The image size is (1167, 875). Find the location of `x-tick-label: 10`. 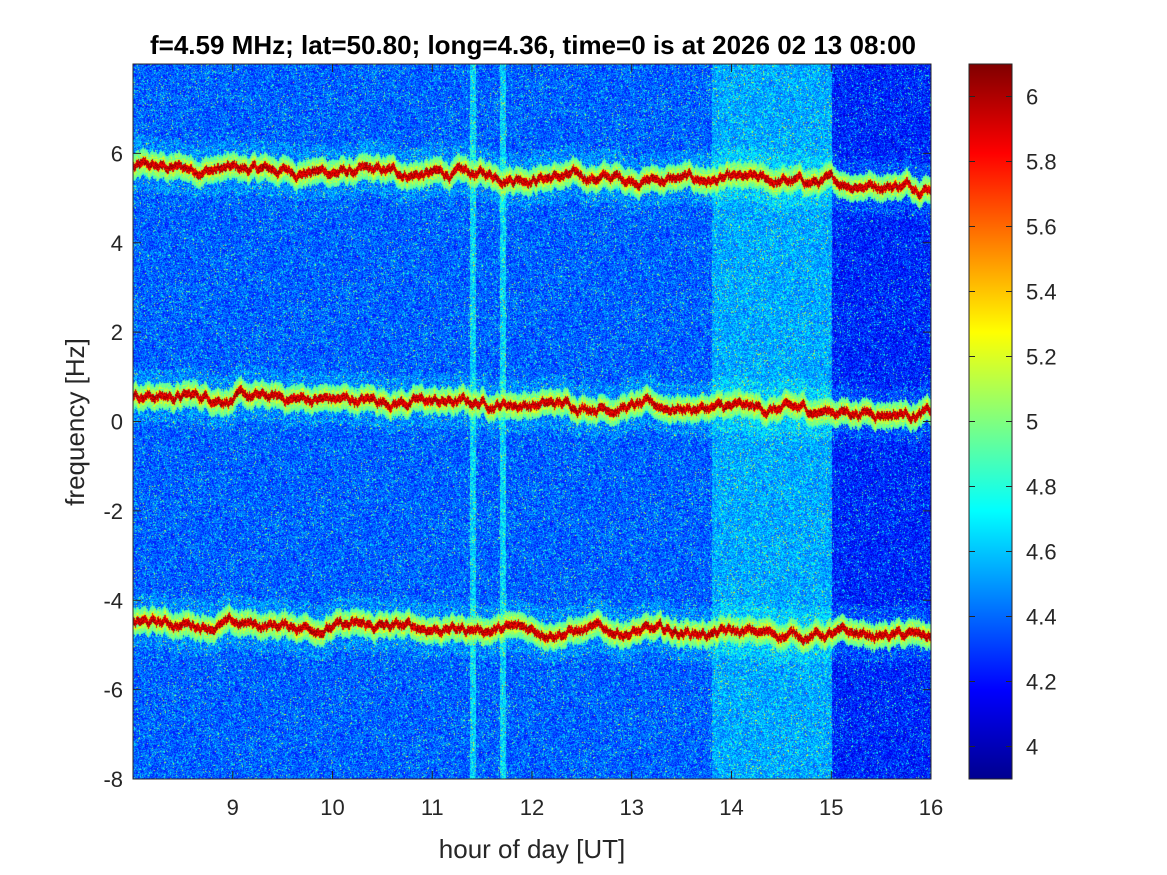

x-tick-label: 10 is located at coordinates (332, 807).